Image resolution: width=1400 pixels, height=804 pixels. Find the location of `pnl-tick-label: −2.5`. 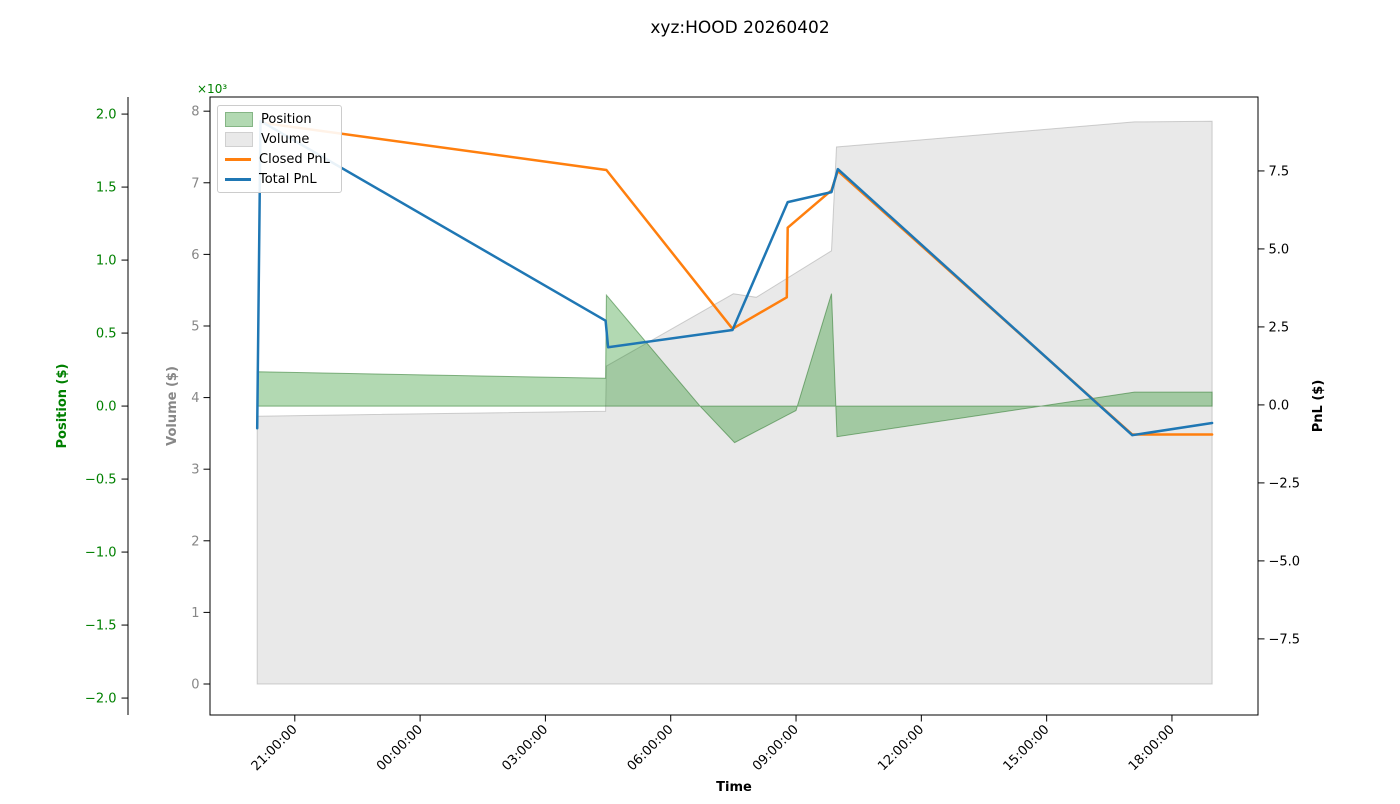

pnl-tick-label: −2.5 is located at coordinates (1285, 483).